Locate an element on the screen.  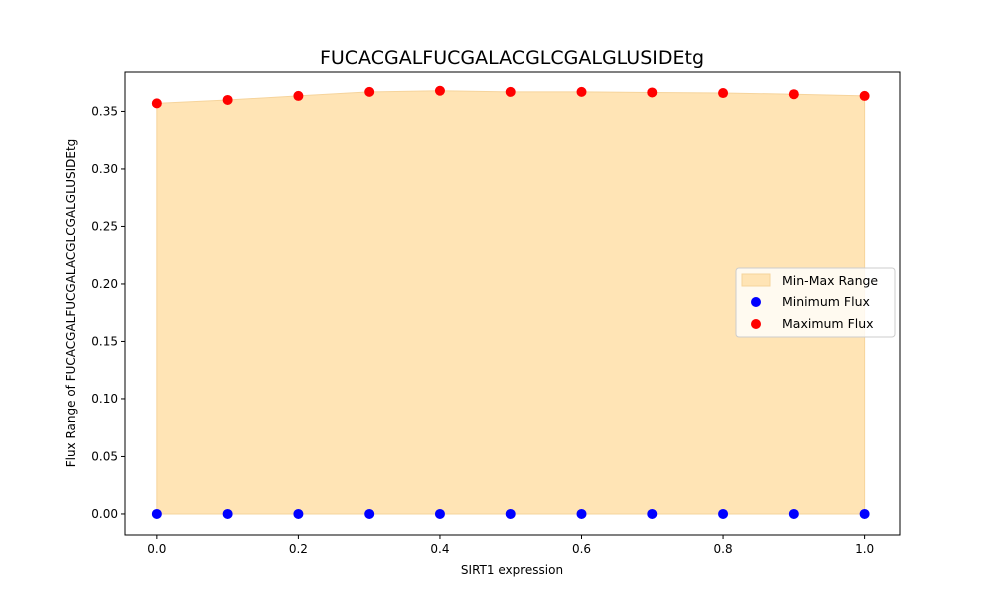
y-tick-label: 0.25 is located at coordinates (104, 226).